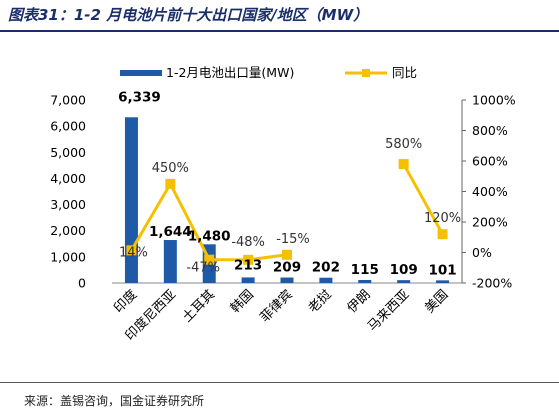  What do you see at coordinates (403, 144) in the screenshot?
I see `line-value-label: 580%` at bounding box center [403, 144].